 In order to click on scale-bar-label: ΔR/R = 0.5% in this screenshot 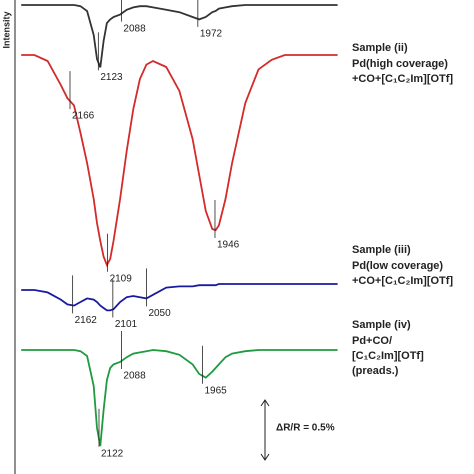, I will do `click(305, 428)`.